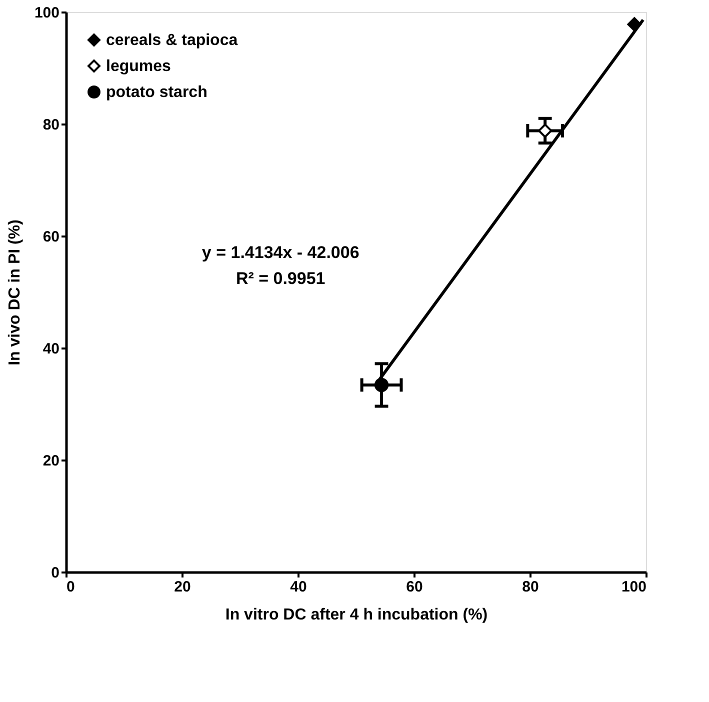 The width and height of the screenshot is (709, 702). I want to click on x-tick-label: 80, so click(530, 587).